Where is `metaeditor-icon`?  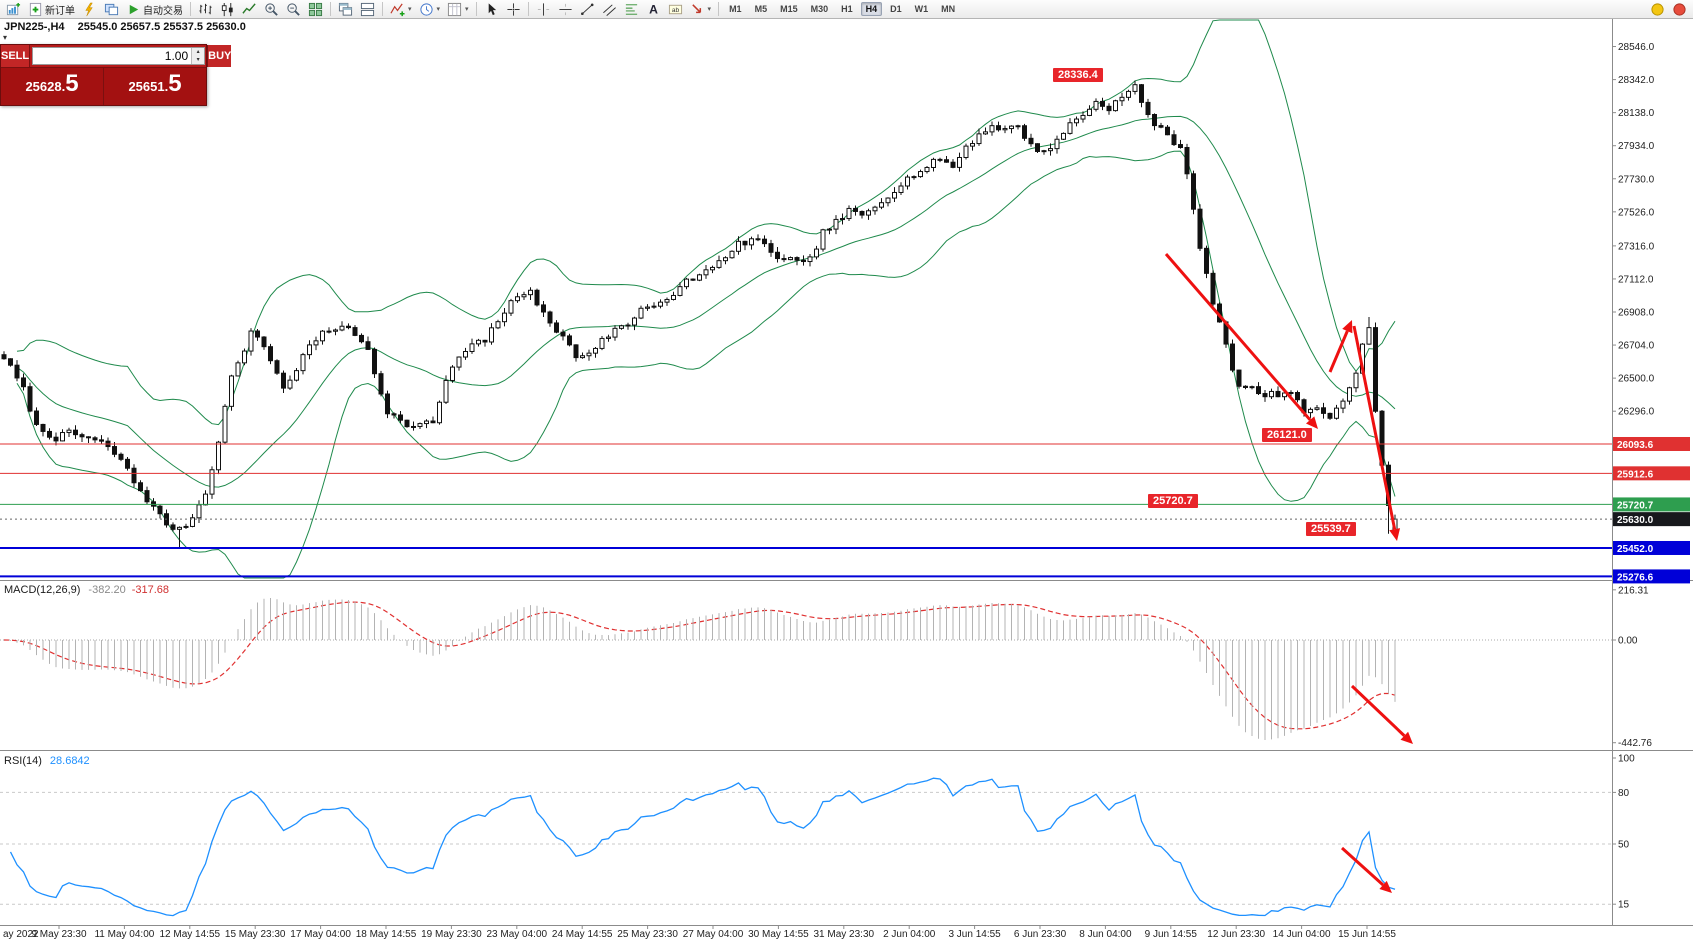 metaeditor-icon is located at coordinates (89, 9).